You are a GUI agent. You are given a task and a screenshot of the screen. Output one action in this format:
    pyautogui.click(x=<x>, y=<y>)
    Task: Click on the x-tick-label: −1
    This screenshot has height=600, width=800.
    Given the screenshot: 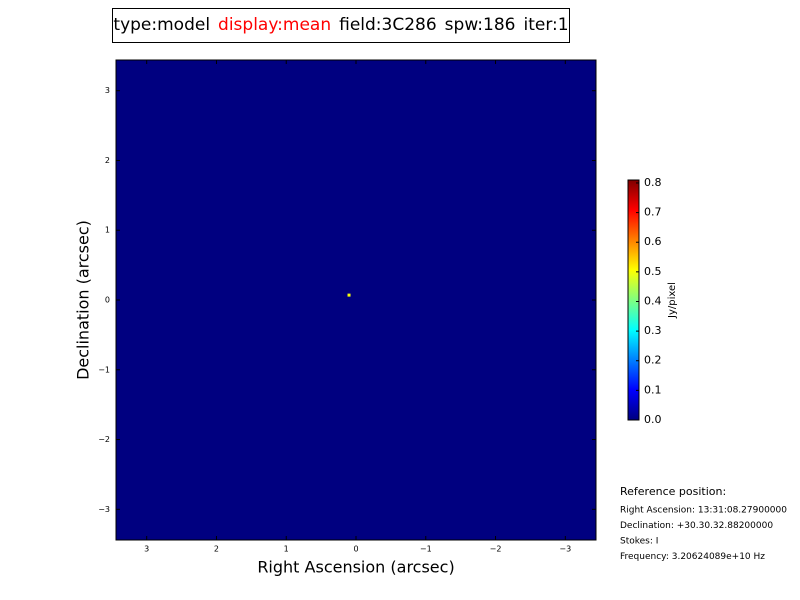 What is the action you would take?
    pyautogui.click(x=426, y=549)
    